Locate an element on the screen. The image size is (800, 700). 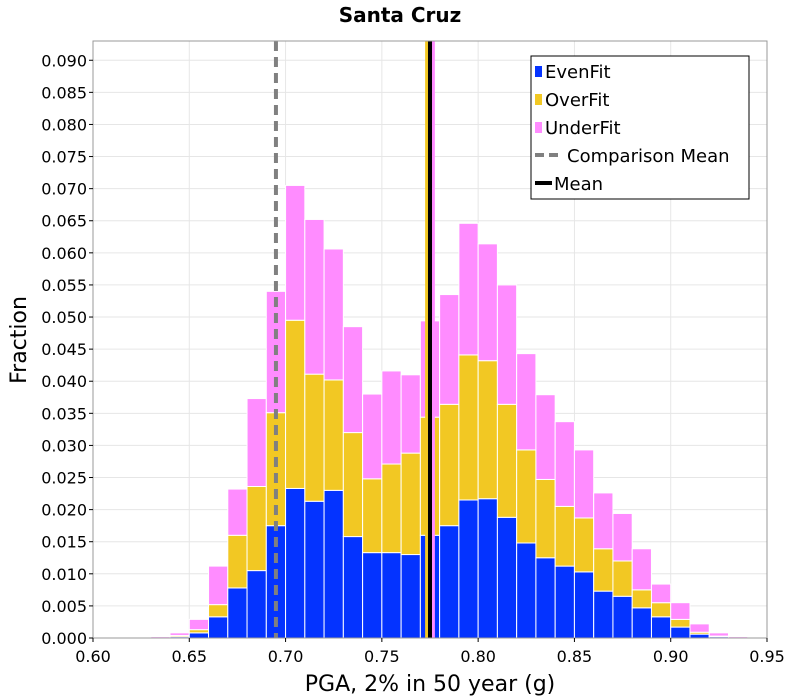
y-tick-label: 0.030 is located at coordinates (64, 445).